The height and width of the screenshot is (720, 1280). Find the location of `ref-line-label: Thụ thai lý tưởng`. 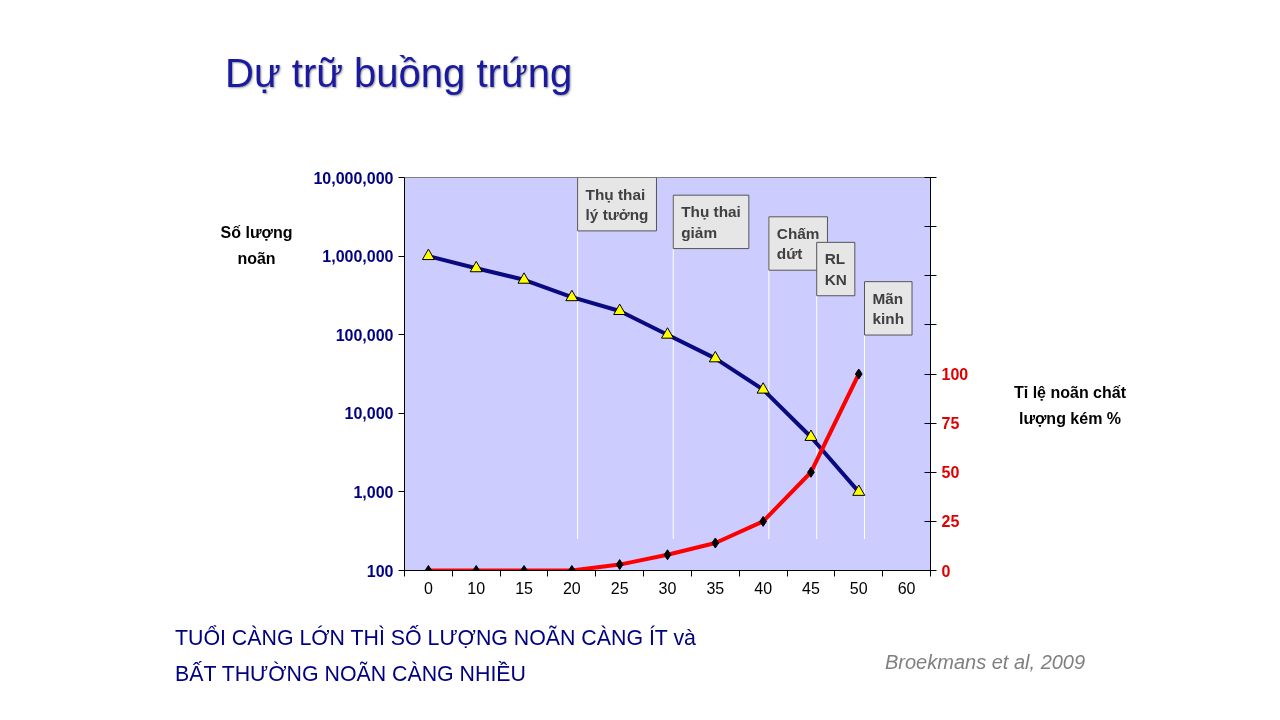

ref-line-label: Thụ thai lý tưởng is located at coordinates (617, 204).